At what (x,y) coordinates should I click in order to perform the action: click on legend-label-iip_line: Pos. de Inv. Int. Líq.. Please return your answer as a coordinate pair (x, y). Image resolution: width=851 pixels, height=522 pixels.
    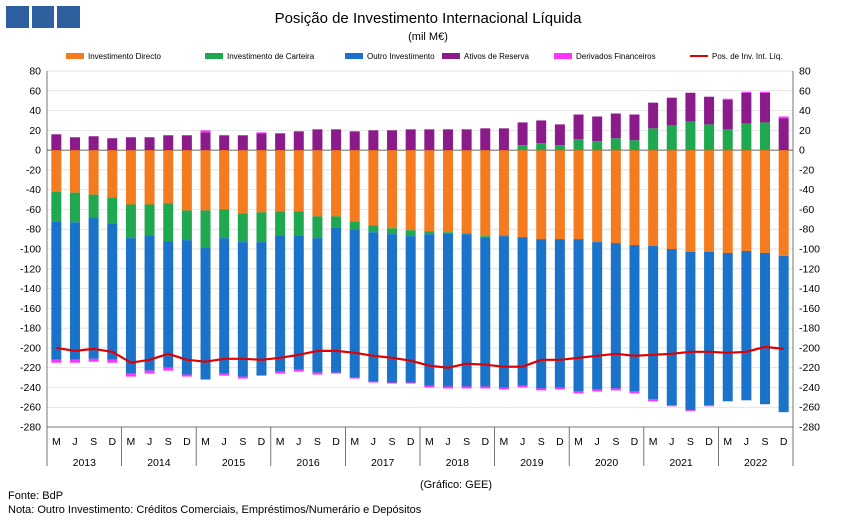
    Looking at the image, I should click on (747, 56).